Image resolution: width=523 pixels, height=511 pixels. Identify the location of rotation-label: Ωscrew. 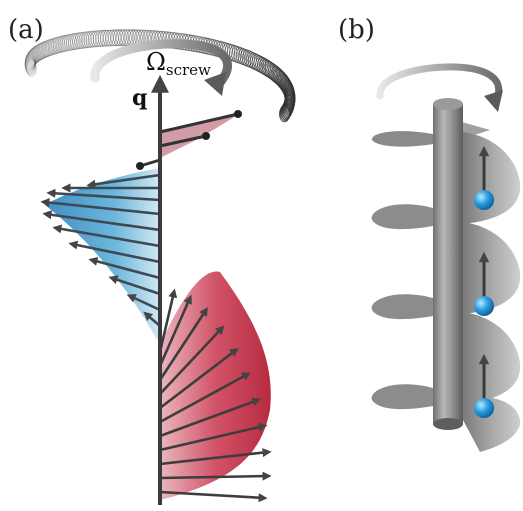
(178, 63).